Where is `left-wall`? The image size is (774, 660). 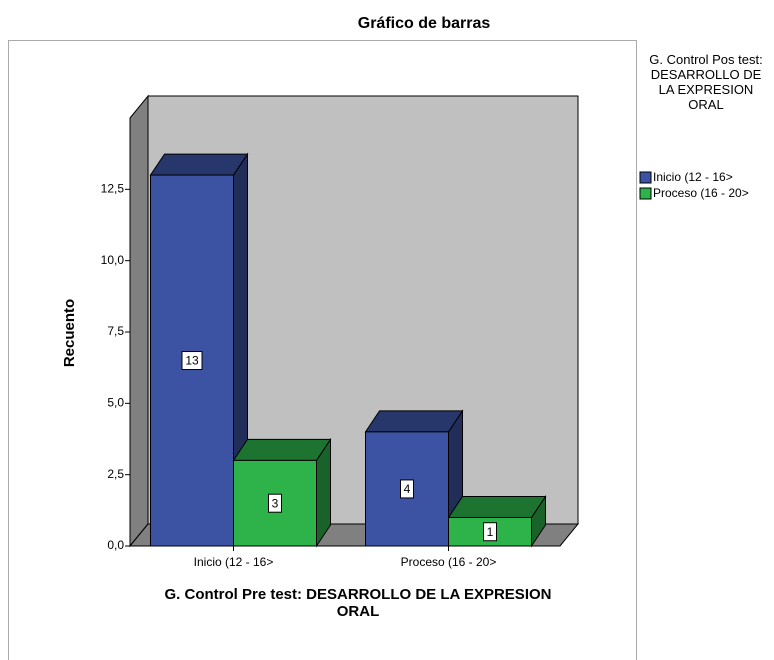 left-wall is located at coordinates (139, 321).